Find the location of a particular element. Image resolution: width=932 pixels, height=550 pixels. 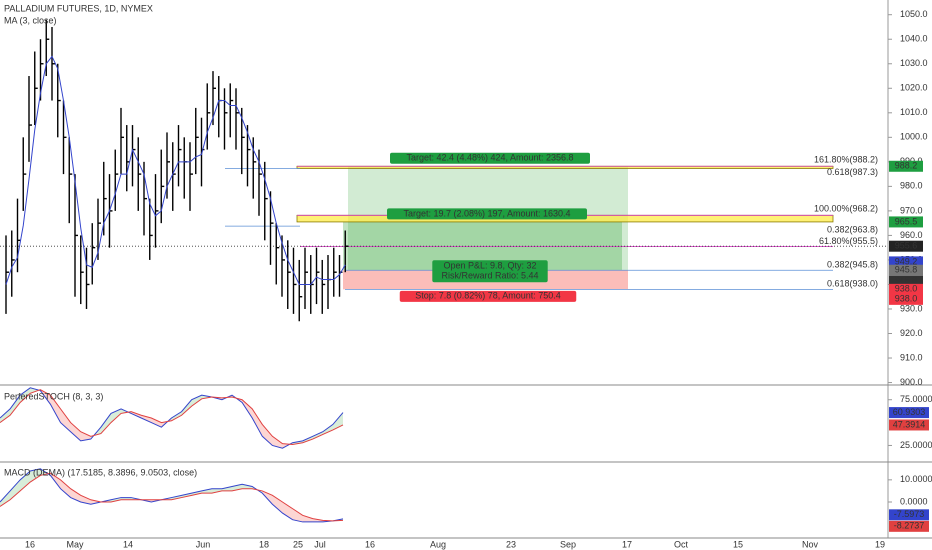

y-tick-label: 910.0 is located at coordinates (911, 357).